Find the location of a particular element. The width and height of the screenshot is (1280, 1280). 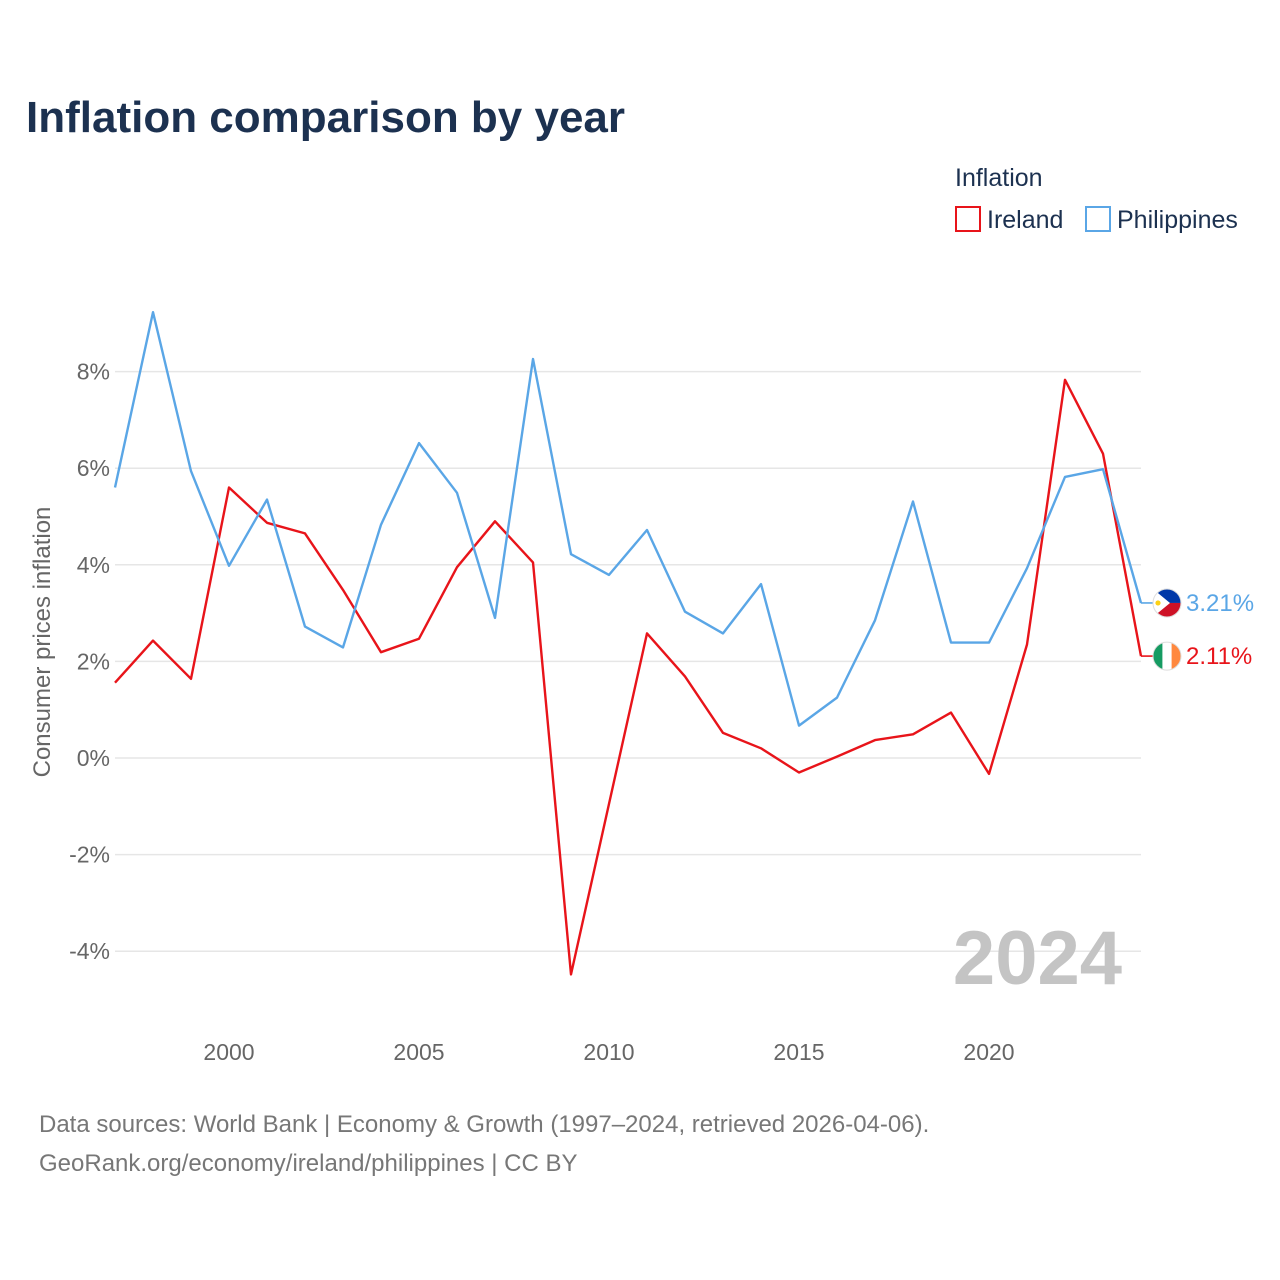

legend-swatch-philippines is located at coordinates (1098, 219).